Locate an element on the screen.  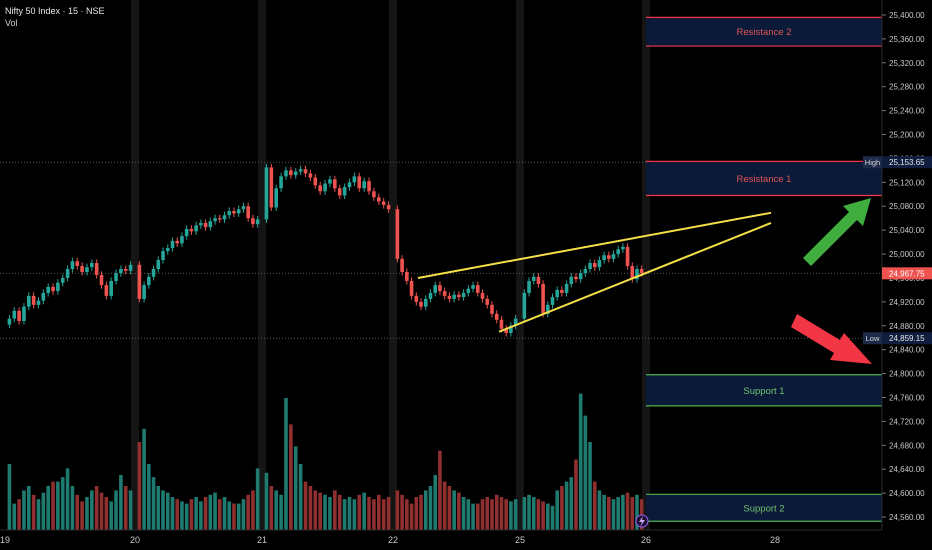
arrow-down-icon is located at coordinates (831, 339).